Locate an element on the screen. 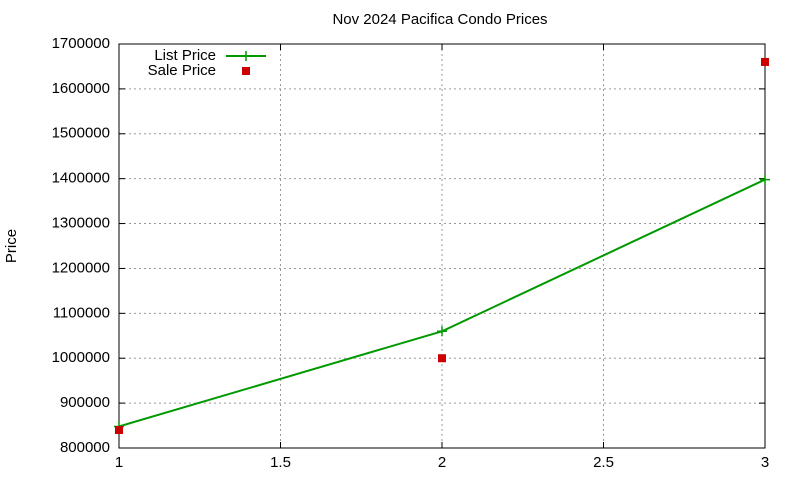  y-tick-label: 1600000 is located at coordinates (81, 88).